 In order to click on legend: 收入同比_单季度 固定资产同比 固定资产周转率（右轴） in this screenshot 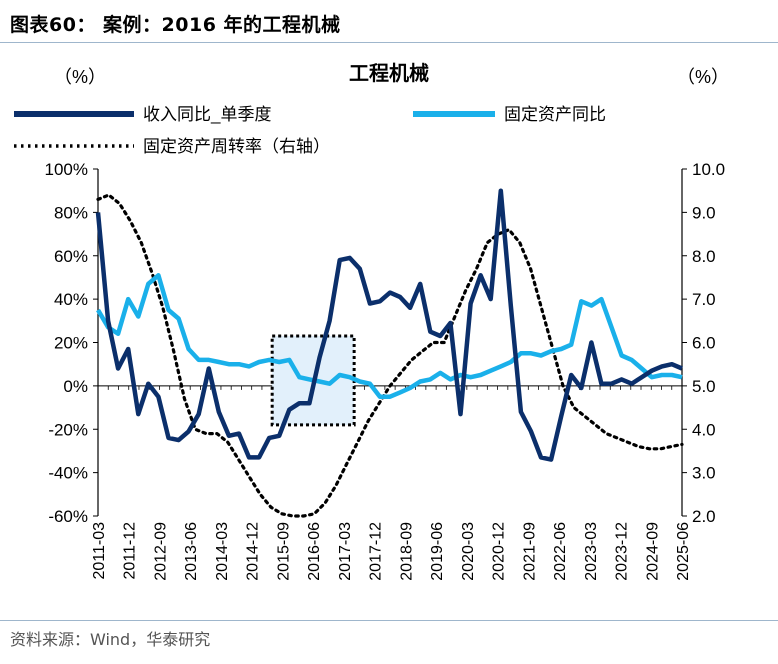, I will do `click(310, 130)`.